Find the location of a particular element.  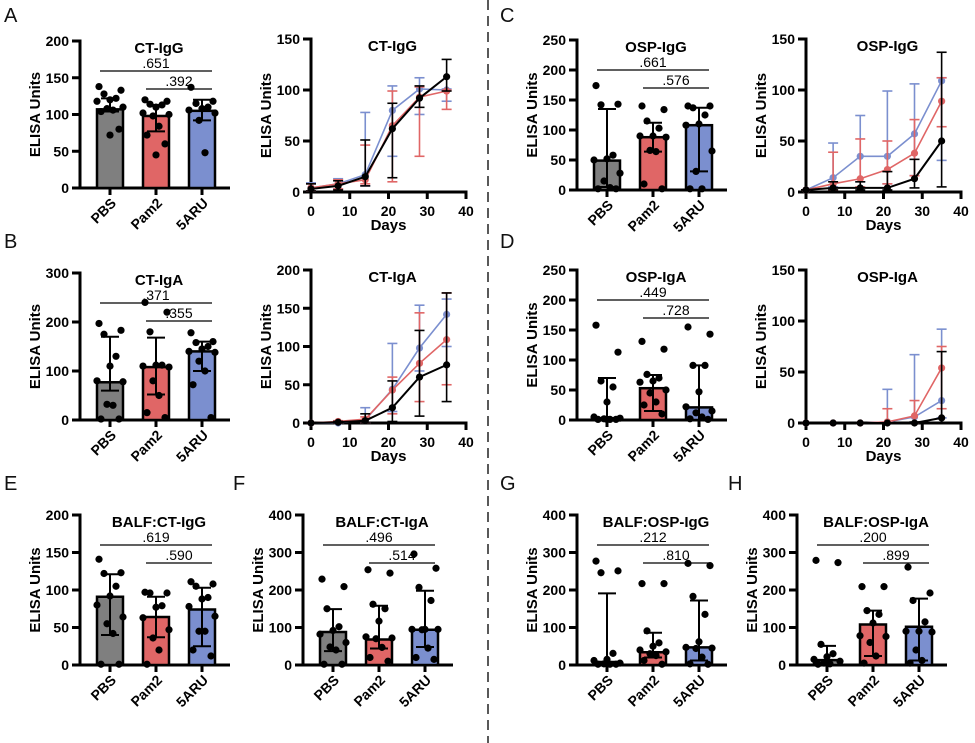

y-tick-label: 250 is located at coordinates (555, 270).